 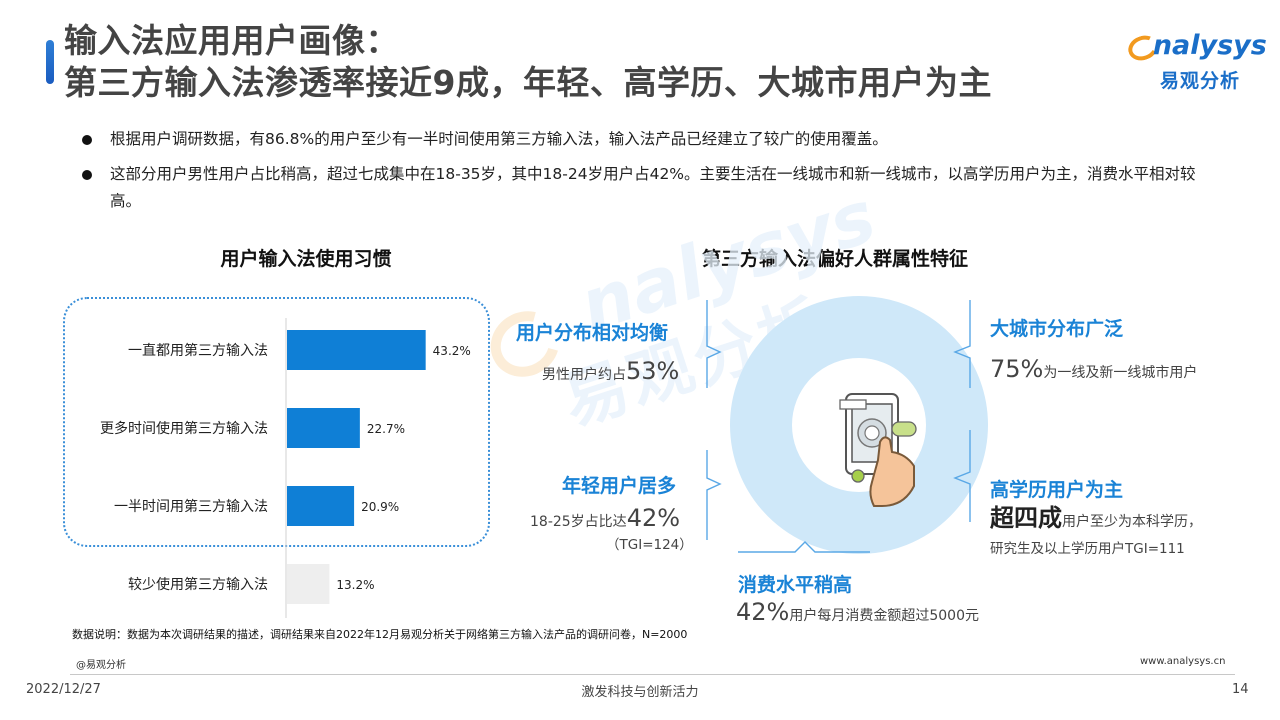 What do you see at coordinates (605, 518) in the screenshot?
I see `feature-young-line: 18-25岁占比达42%` at bounding box center [605, 518].